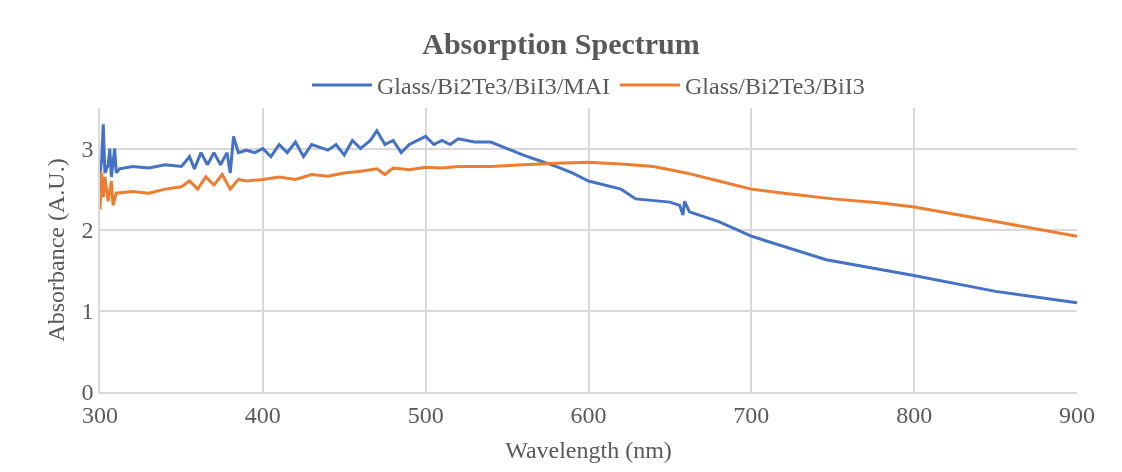 This screenshot has height=472, width=1122. Describe the element at coordinates (493, 86) in the screenshot. I see `legend-label: Glass/Bi2Te3/BiI3/MAI` at that location.